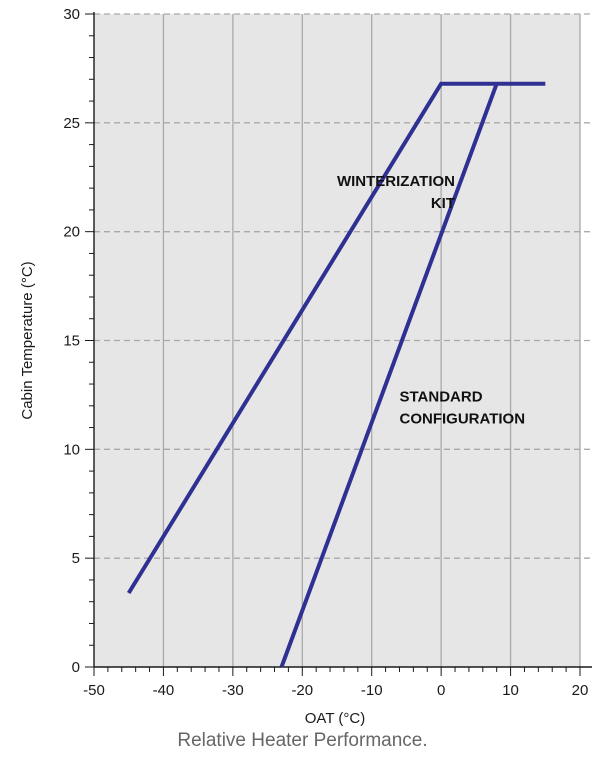 The height and width of the screenshot is (771, 605). Describe the element at coordinates (396, 192) in the screenshot. I see `winterization-kit-annotation: WINTERIZATION KIT` at that location.